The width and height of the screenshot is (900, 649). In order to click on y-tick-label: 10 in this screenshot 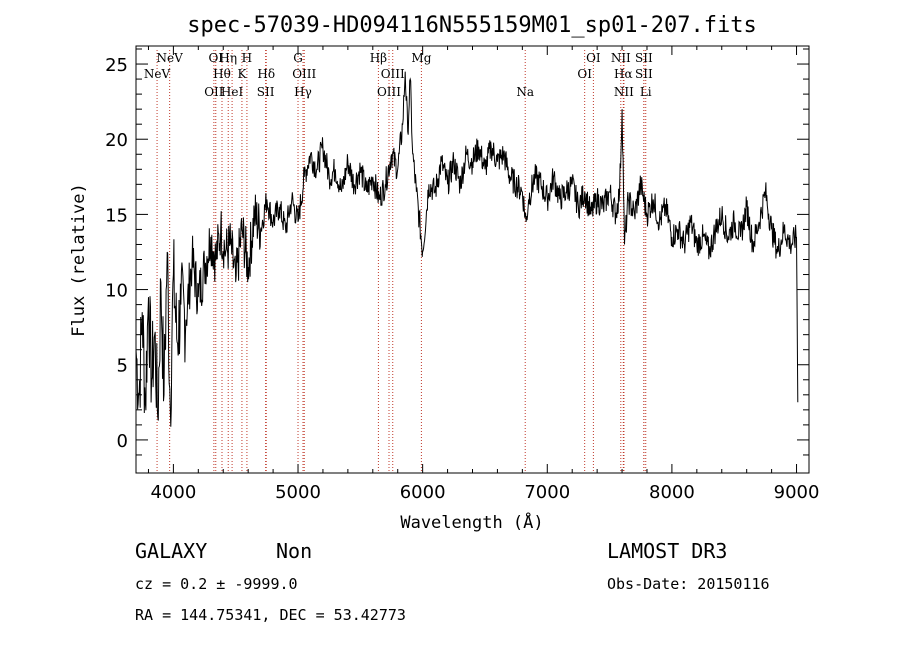, I will do `click(116, 291)`.